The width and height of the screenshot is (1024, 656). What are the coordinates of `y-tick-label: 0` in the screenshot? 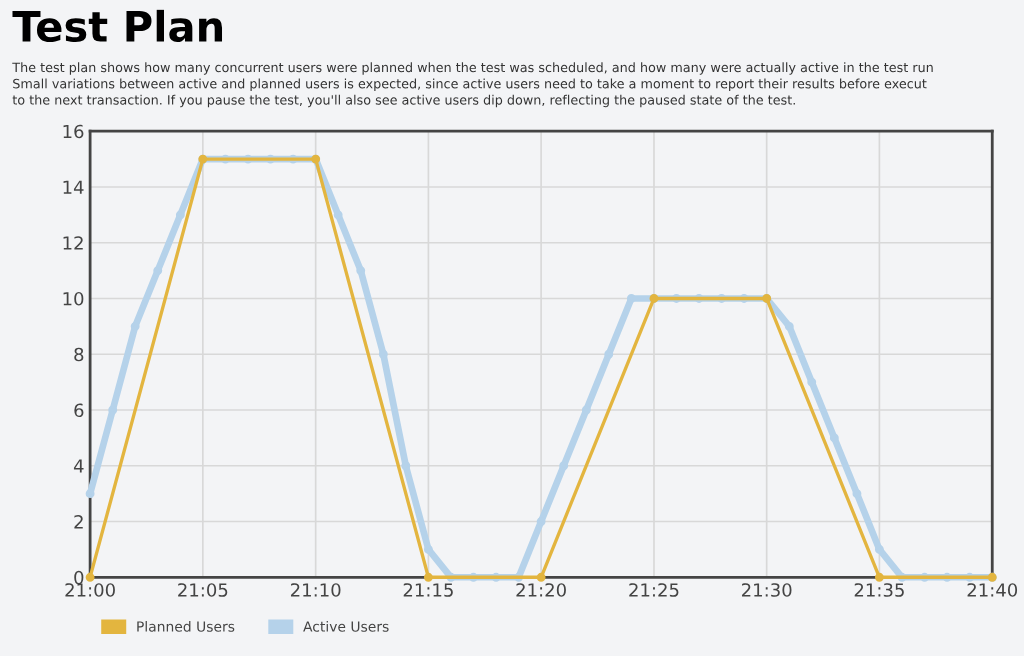 It's located at (79, 577).